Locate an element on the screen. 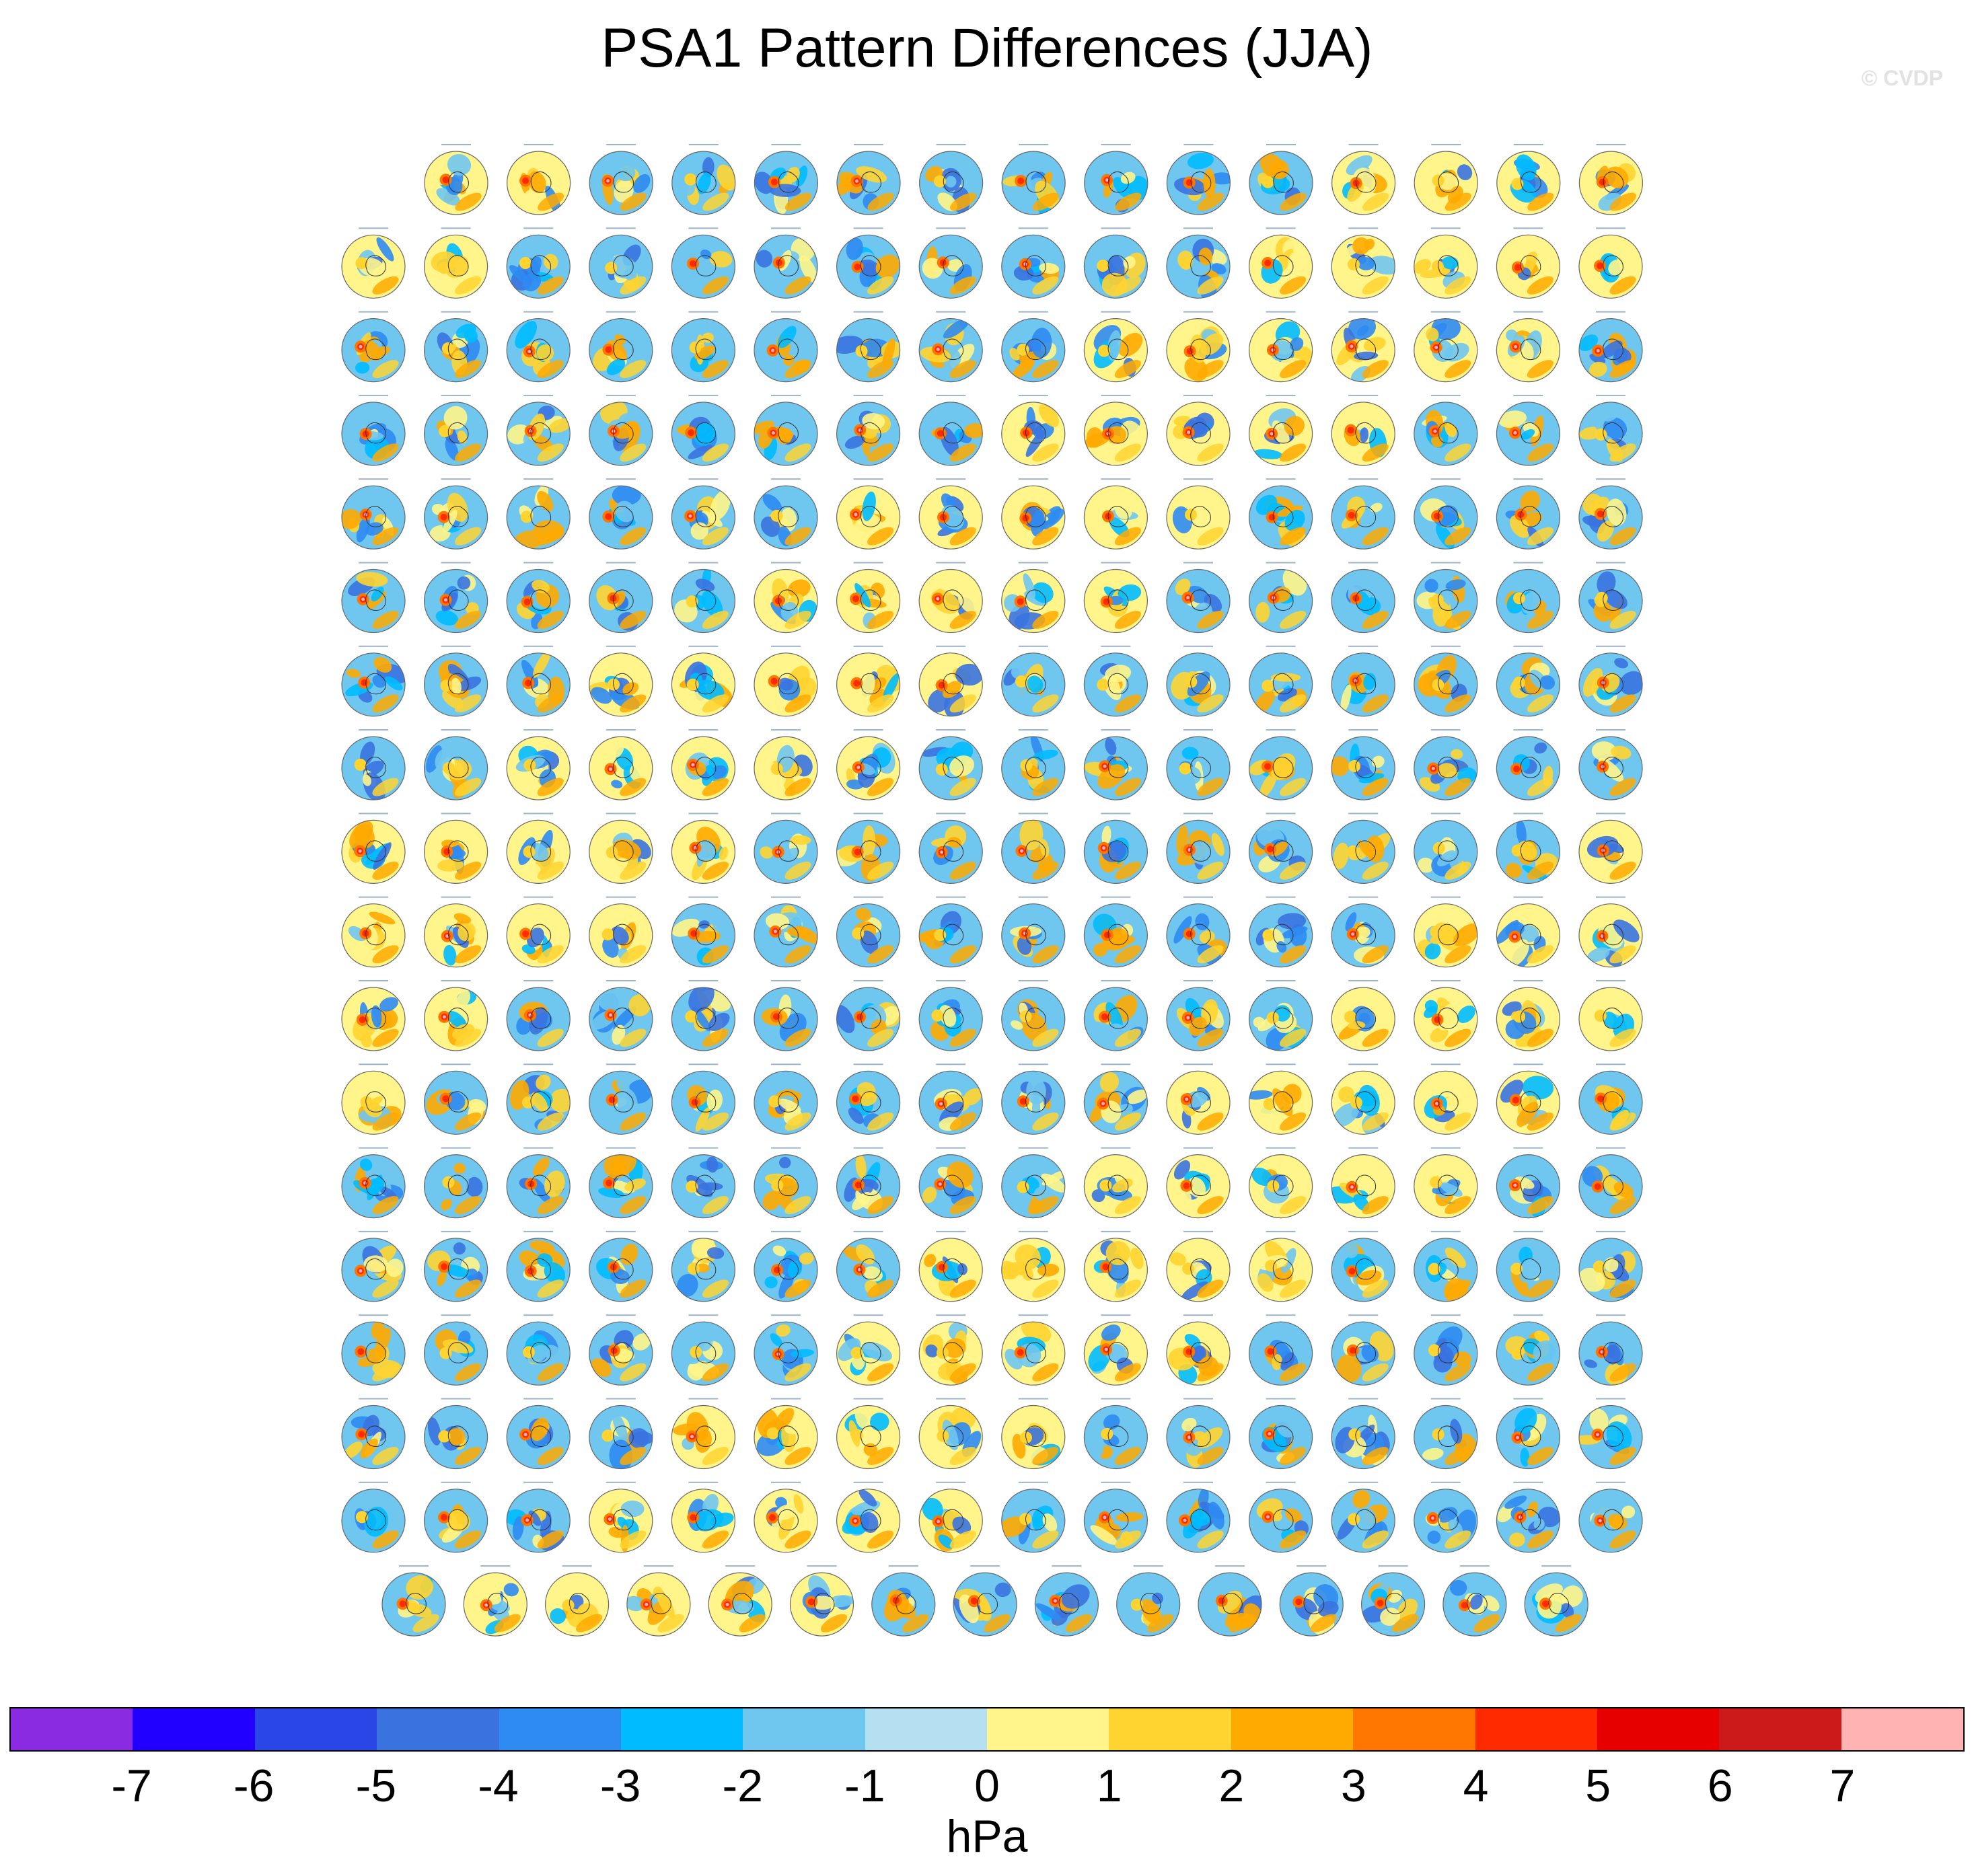 The width and height of the screenshot is (1974, 1876). colorbar-units-label: hPa is located at coordinates (987, 1837).